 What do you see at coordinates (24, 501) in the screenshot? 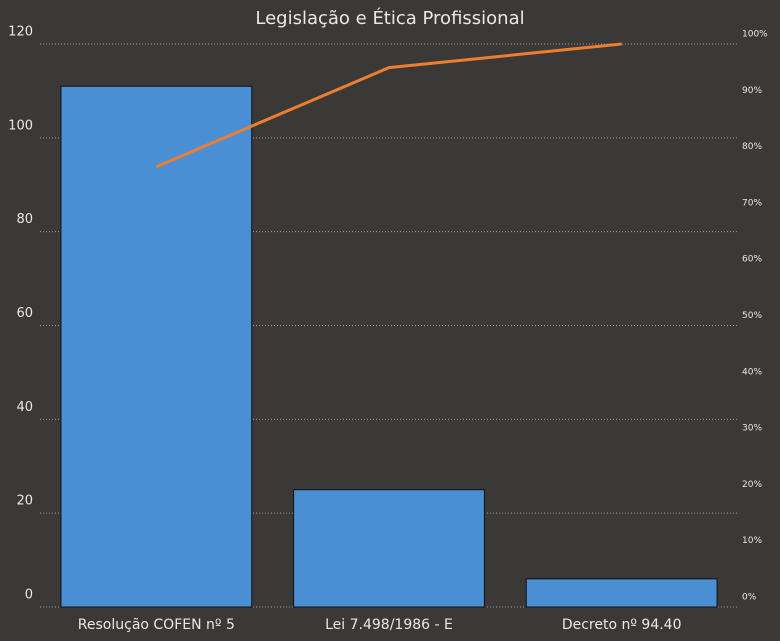
I see `y-tick-label: 20` at bounding box center [24, 501].